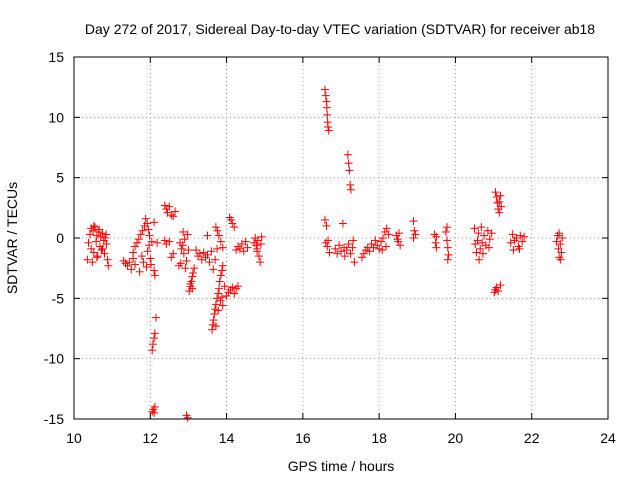 The width and height of the screenshot is (640, 480). Describe the element at coordinates (608, 438) in the screenshot. I see `x-tick-label: 24` at that location.